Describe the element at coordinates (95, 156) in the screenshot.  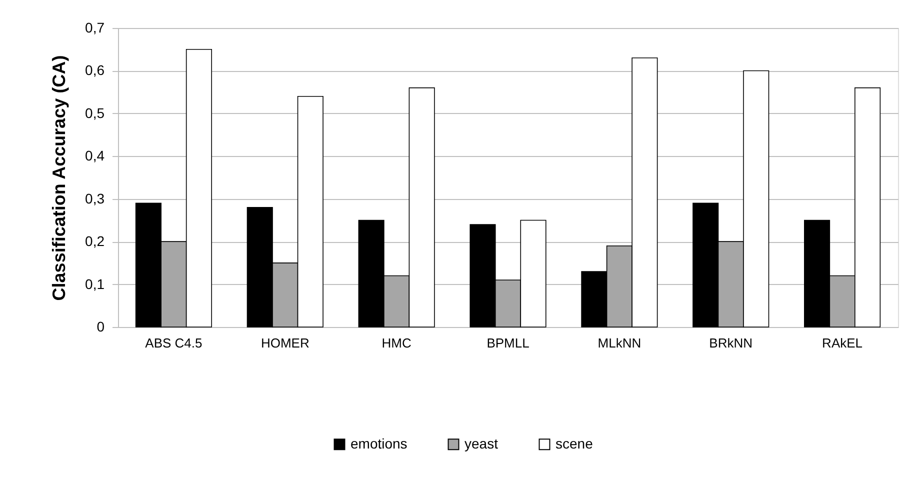
I see `y-tick-label: 0,4` at that location.